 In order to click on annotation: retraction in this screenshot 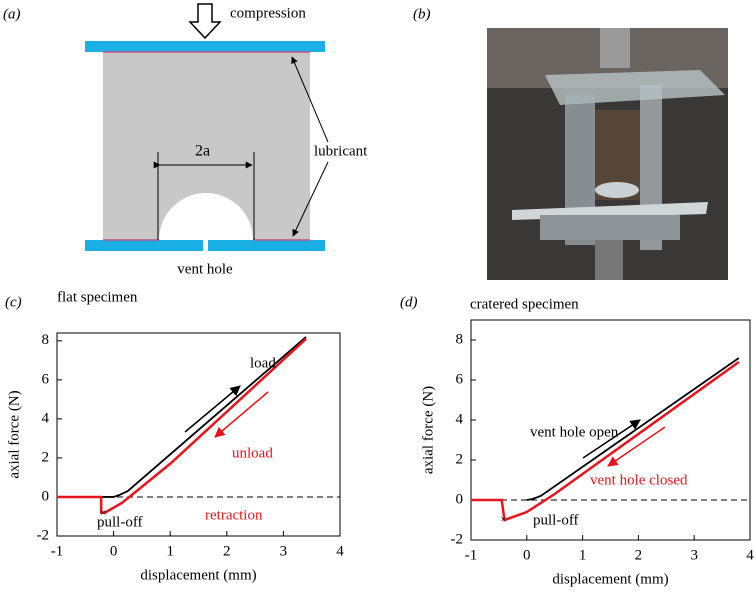, I will do `click(234, 515)`.